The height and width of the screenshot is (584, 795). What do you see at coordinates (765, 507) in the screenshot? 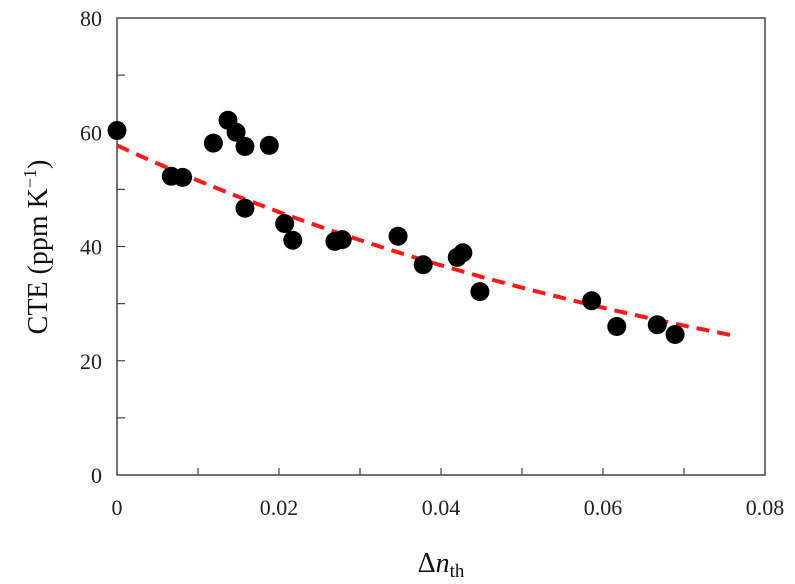
I see `x-tick-label: 0.08` at bounding box center [765, 507].